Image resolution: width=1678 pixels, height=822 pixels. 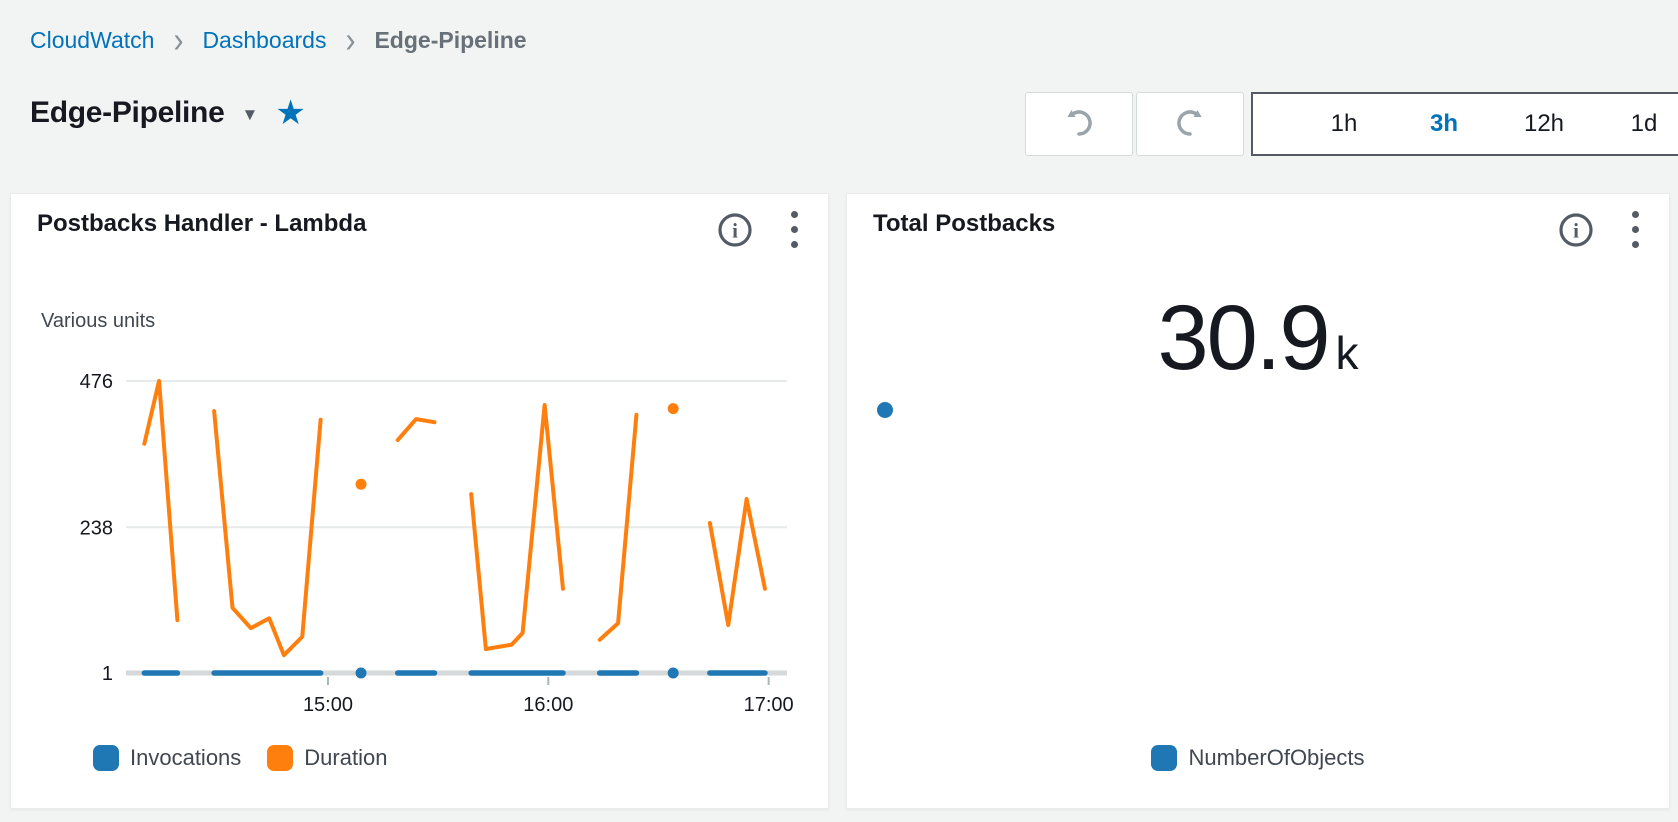 I want to click on time-range-3h: 3h, so click(x=1443, y=123).